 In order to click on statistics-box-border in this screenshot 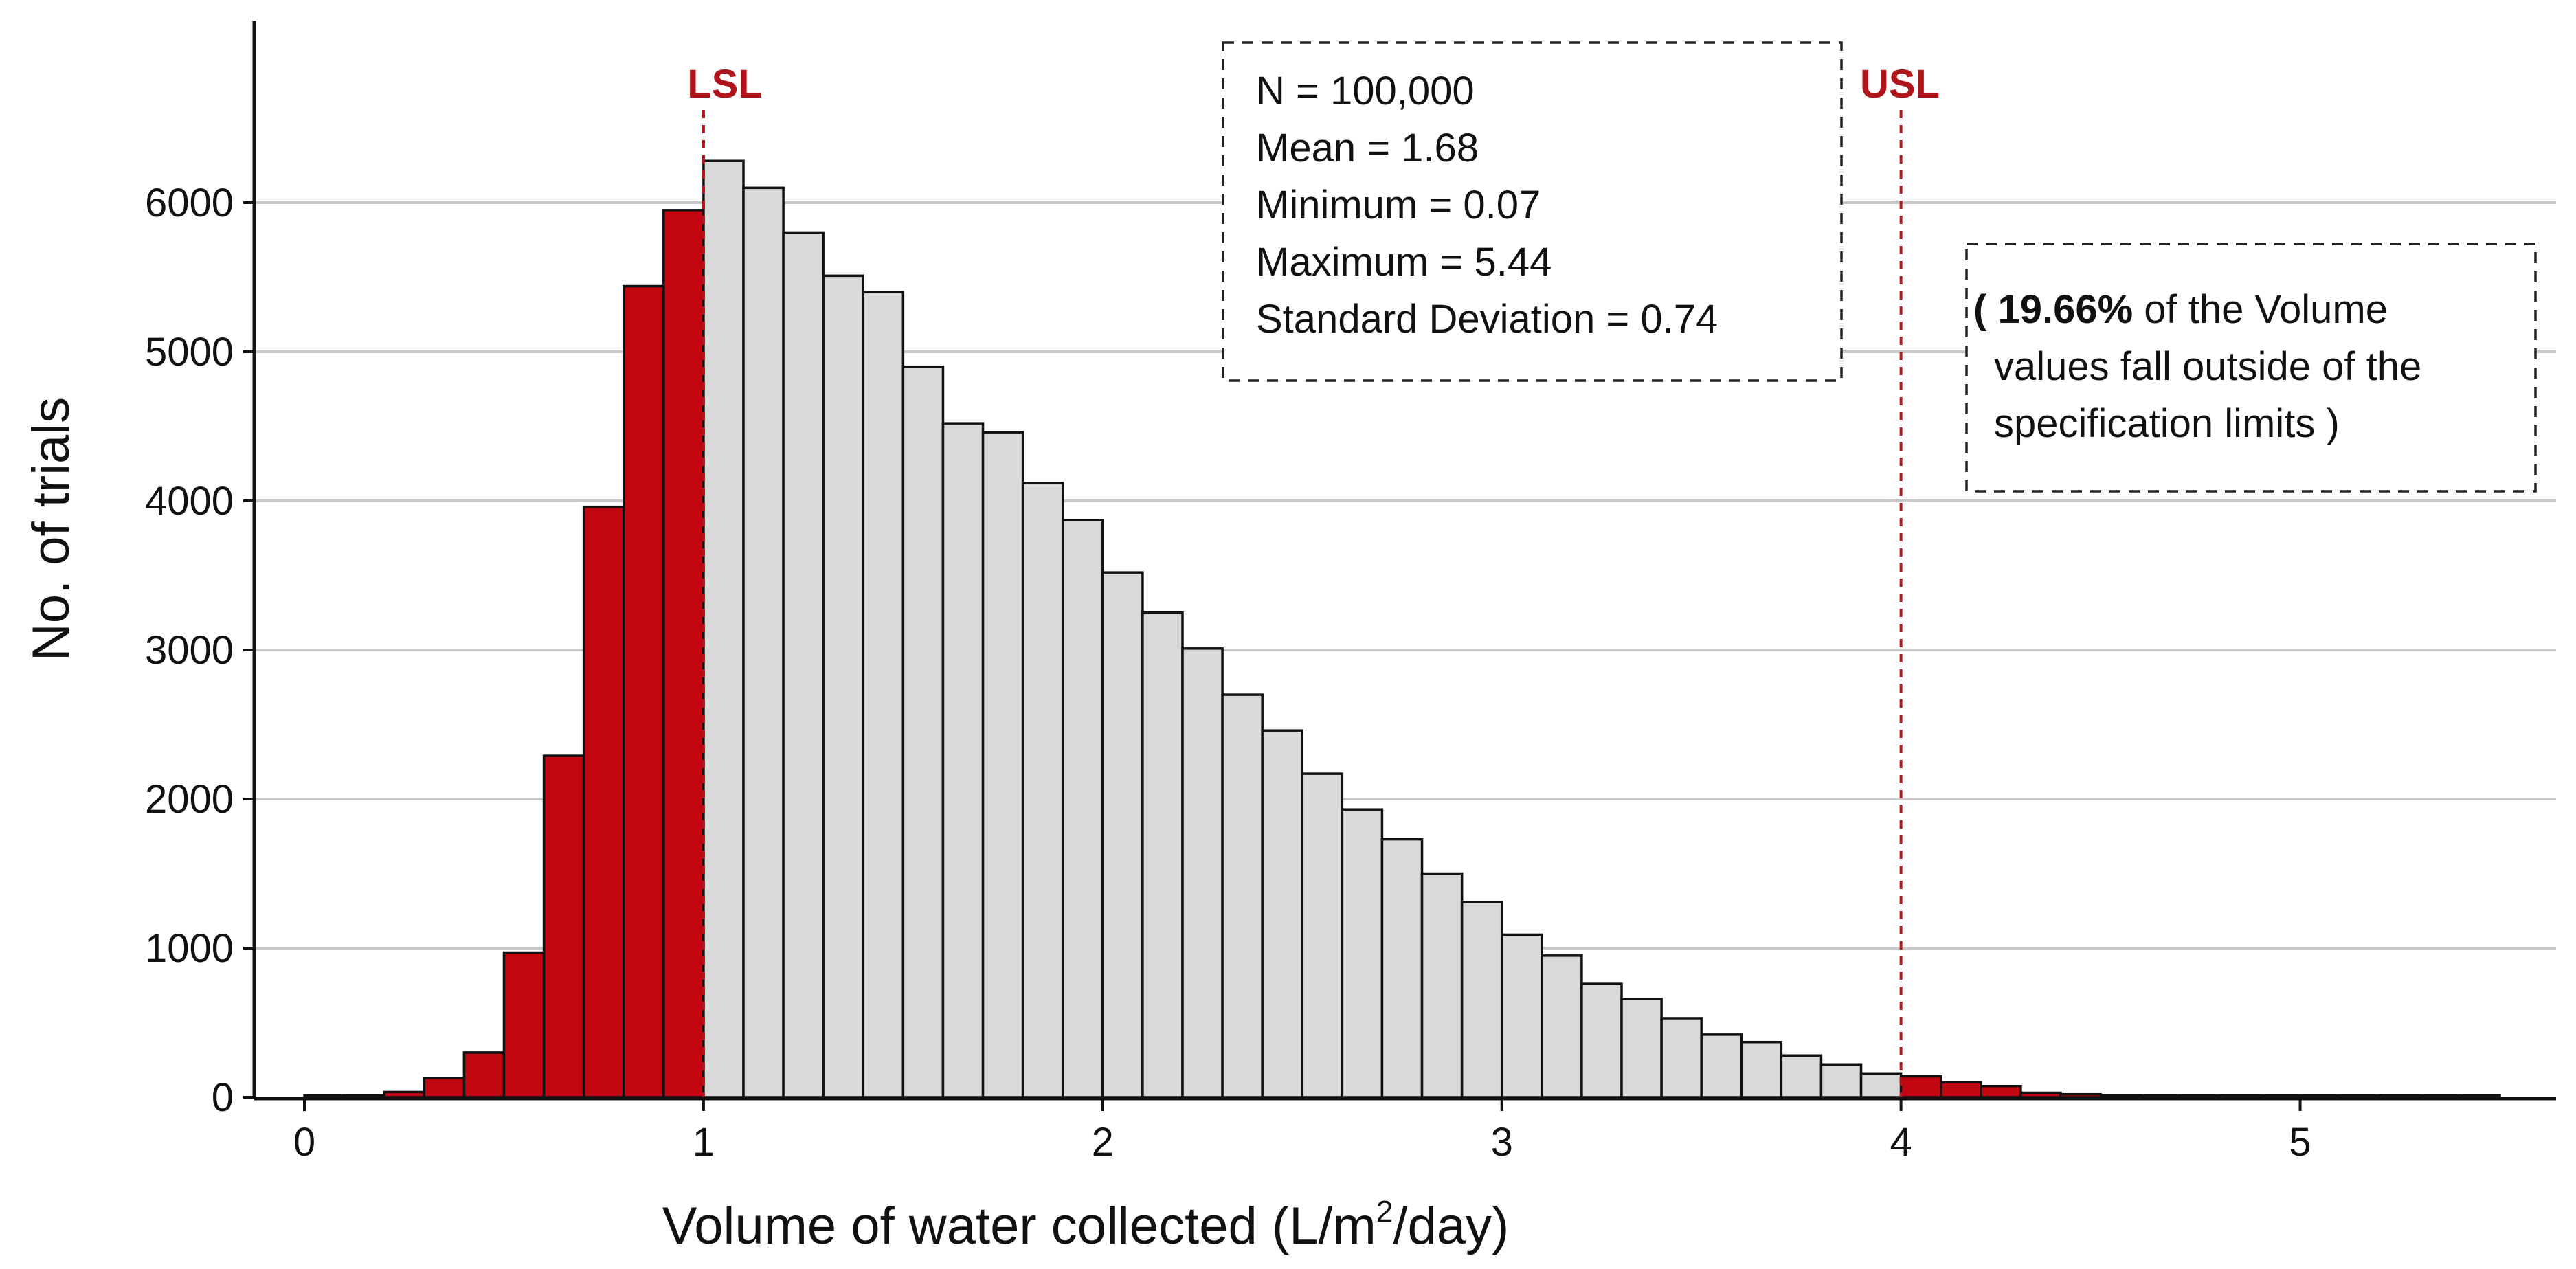, I will do `click(1533, 211)`.